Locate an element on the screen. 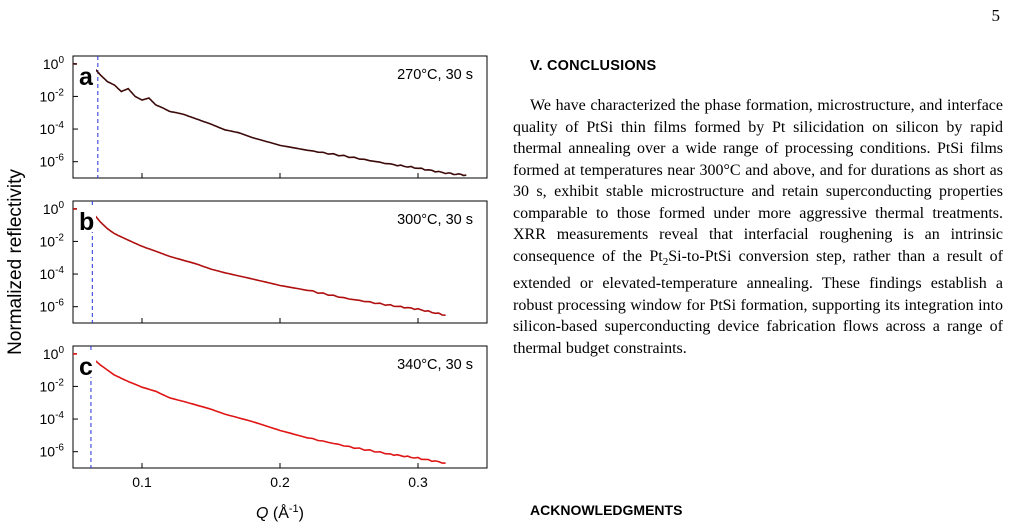 Image resolution: width=1024 pixels, height=528 pixels. section-heading-conclusions: V. CONCLUSIONS is located at coordinates (593, 66).